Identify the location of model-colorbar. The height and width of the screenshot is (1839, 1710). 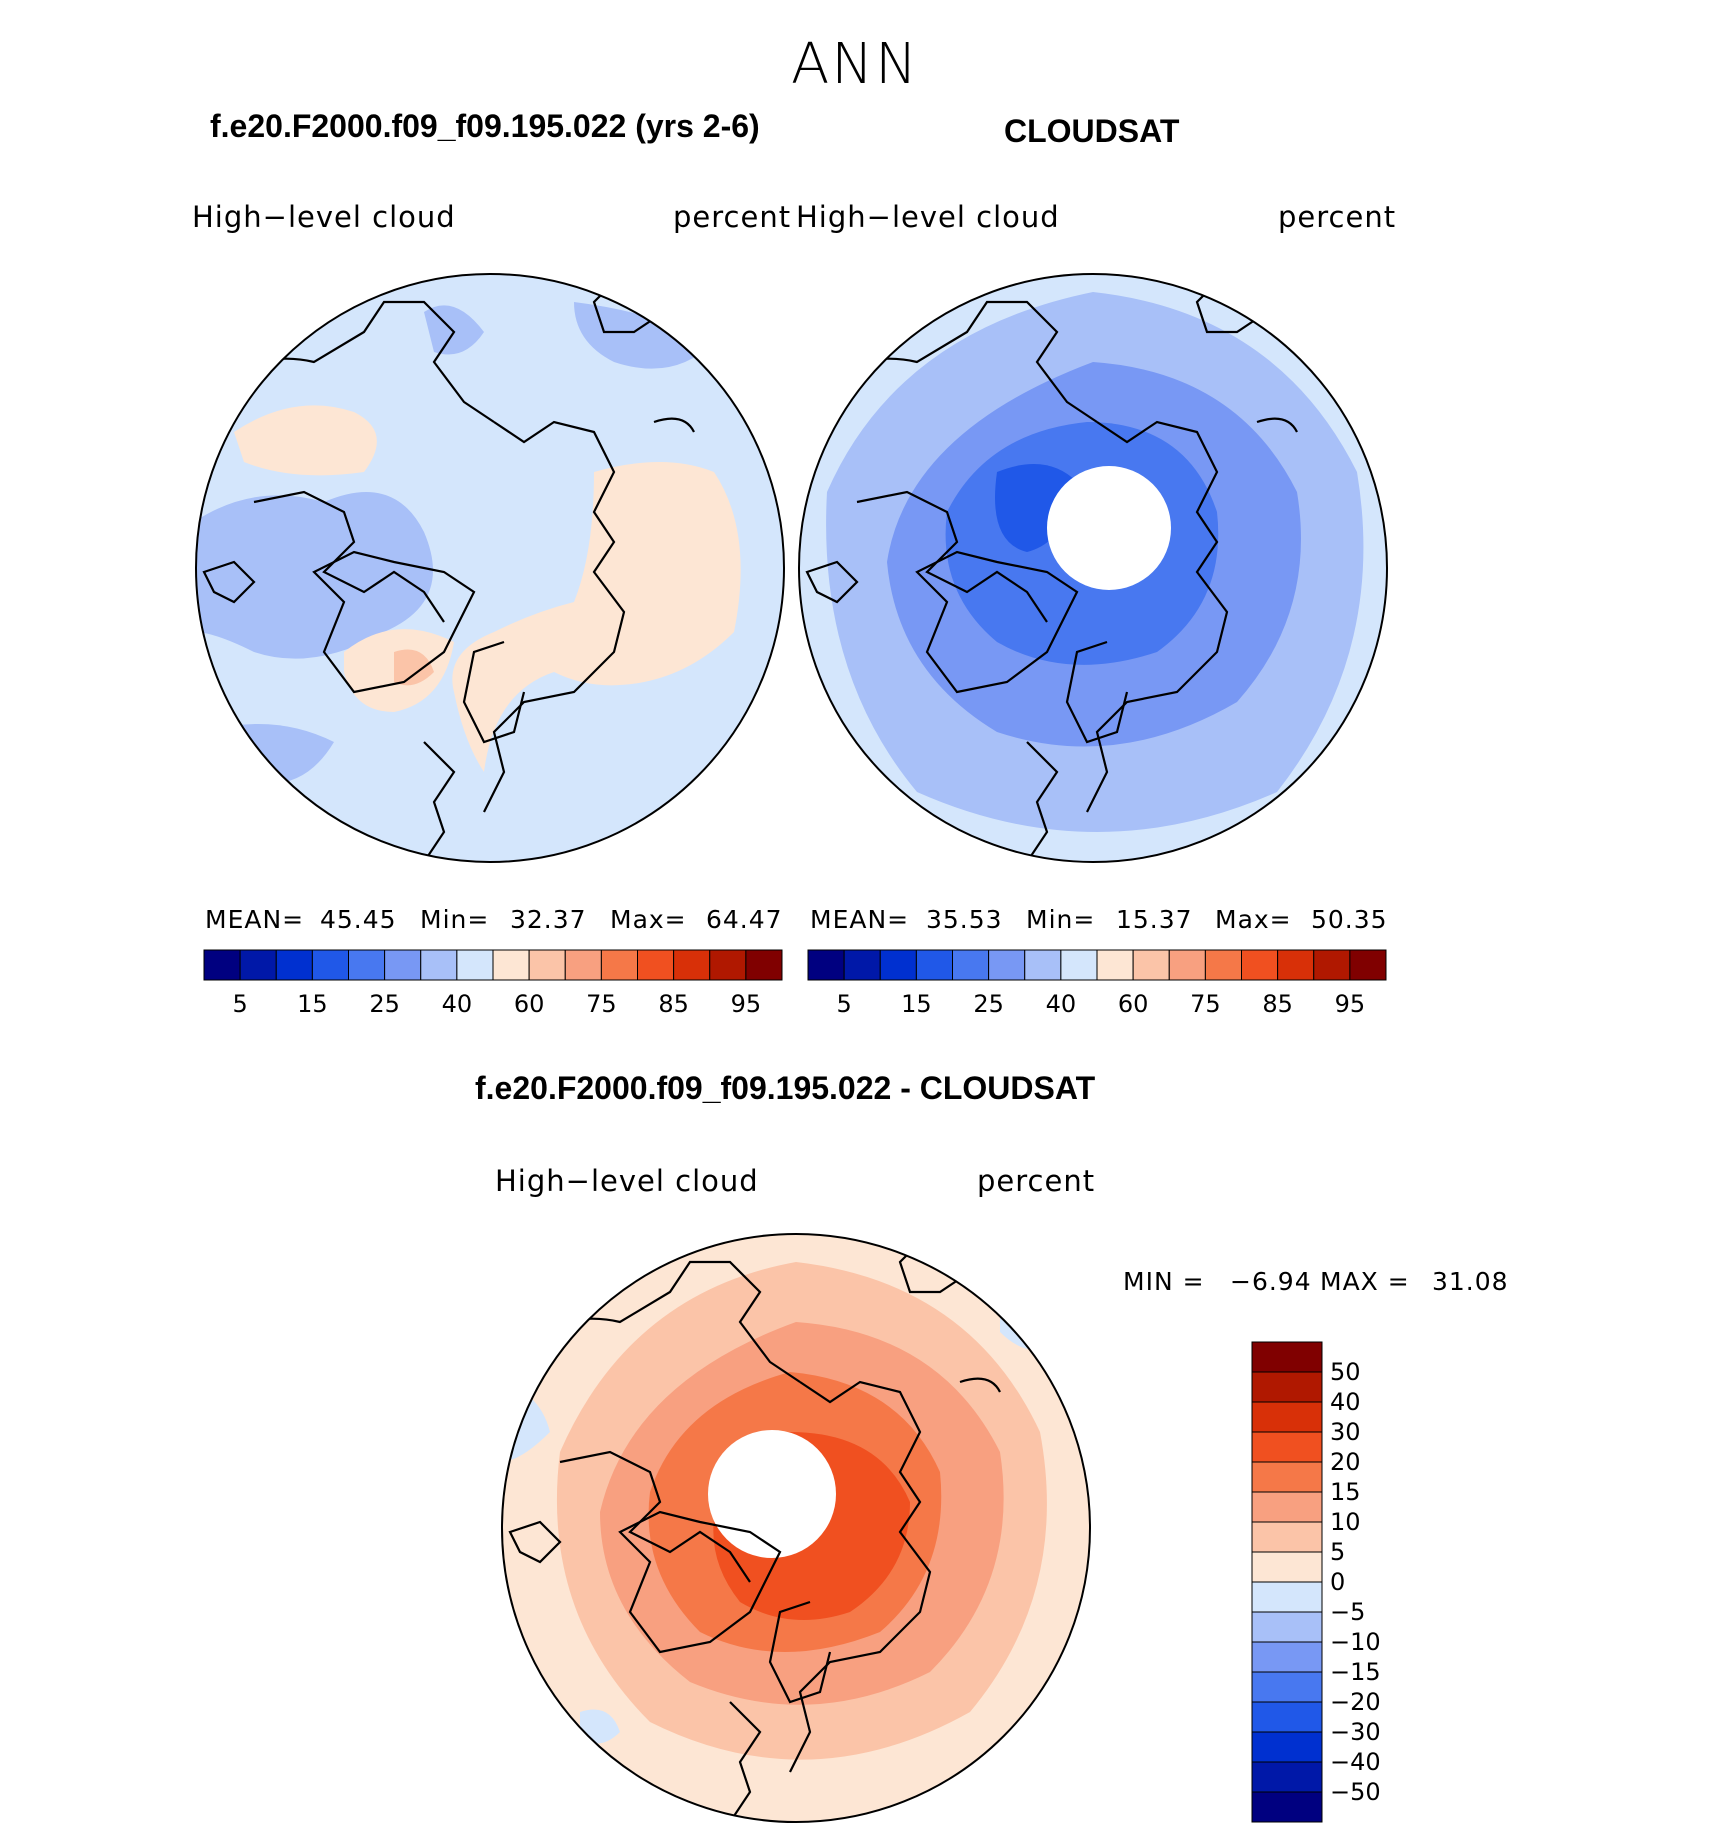
(493, 965).